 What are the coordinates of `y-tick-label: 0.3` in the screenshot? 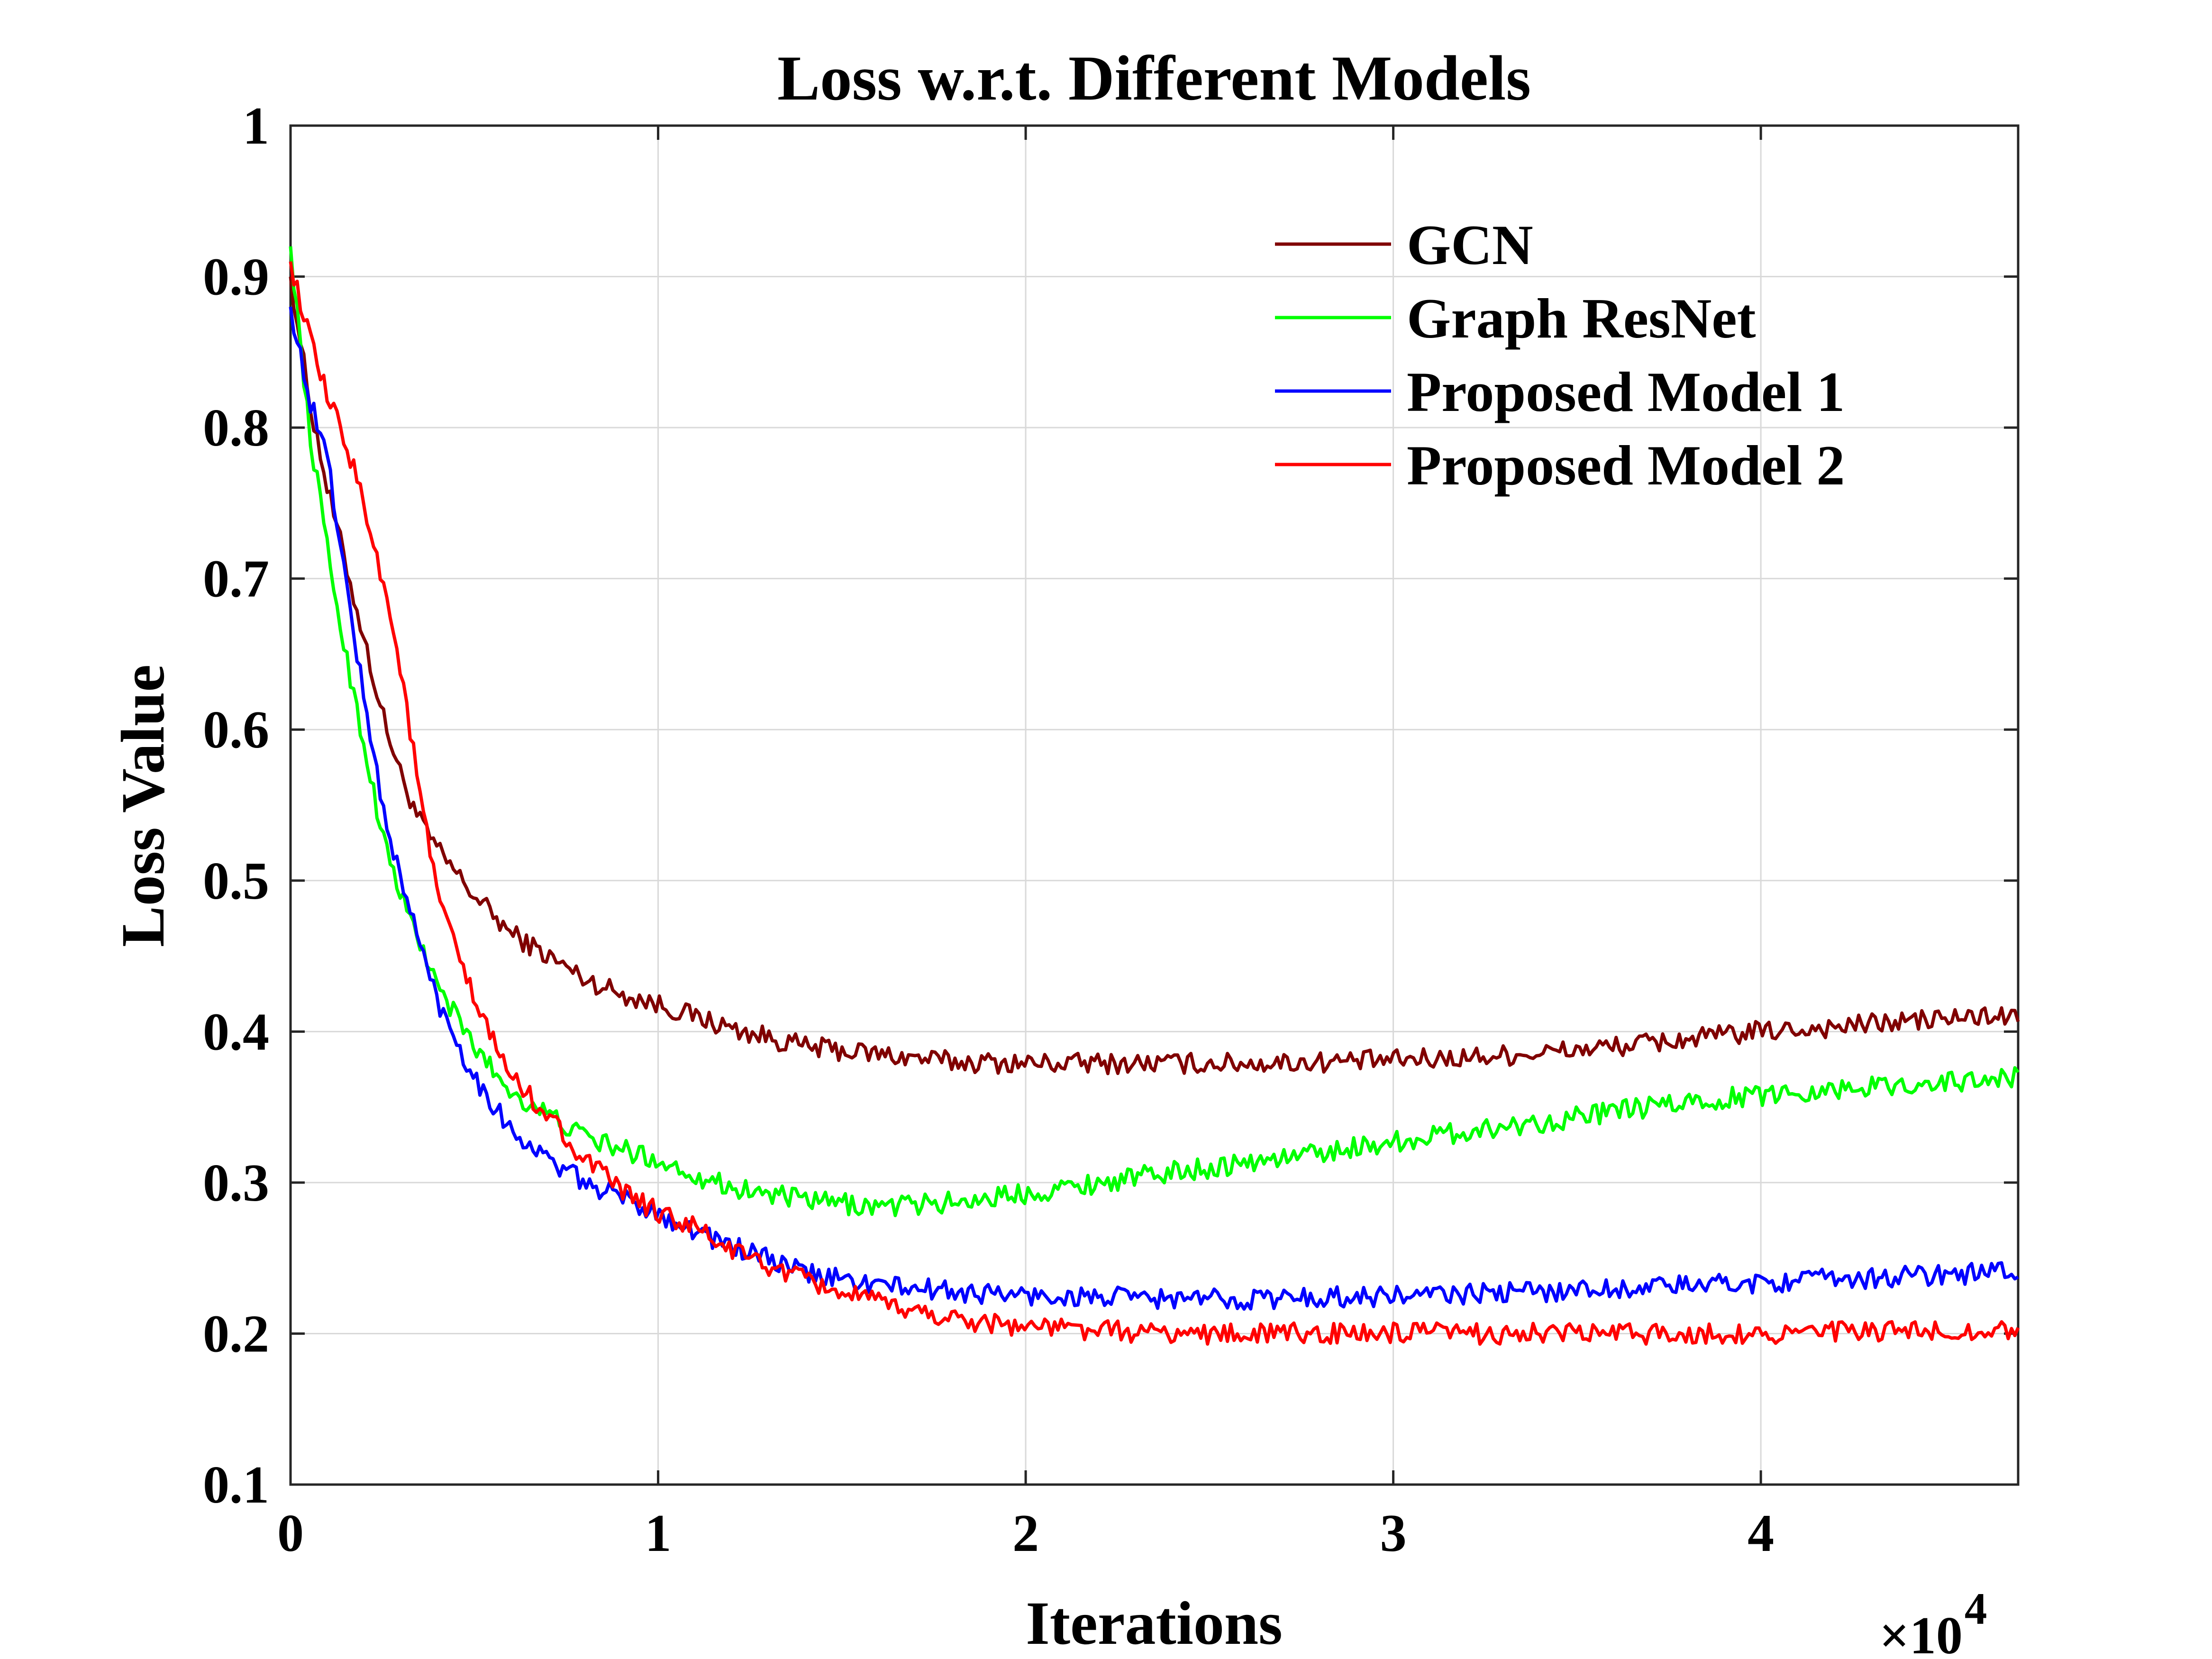 It's located at (236, 1183).